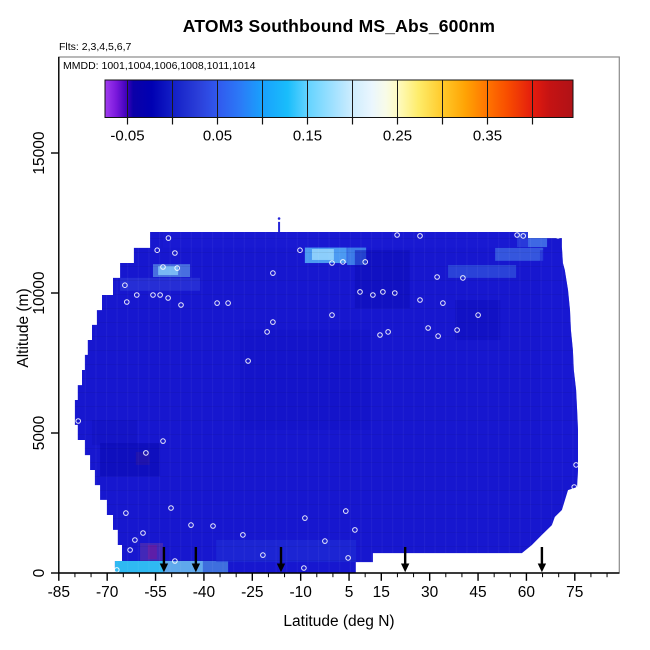 This screenshot has width=650, height=650. I want to click on x-tick-label: -70, so click(107, 592).